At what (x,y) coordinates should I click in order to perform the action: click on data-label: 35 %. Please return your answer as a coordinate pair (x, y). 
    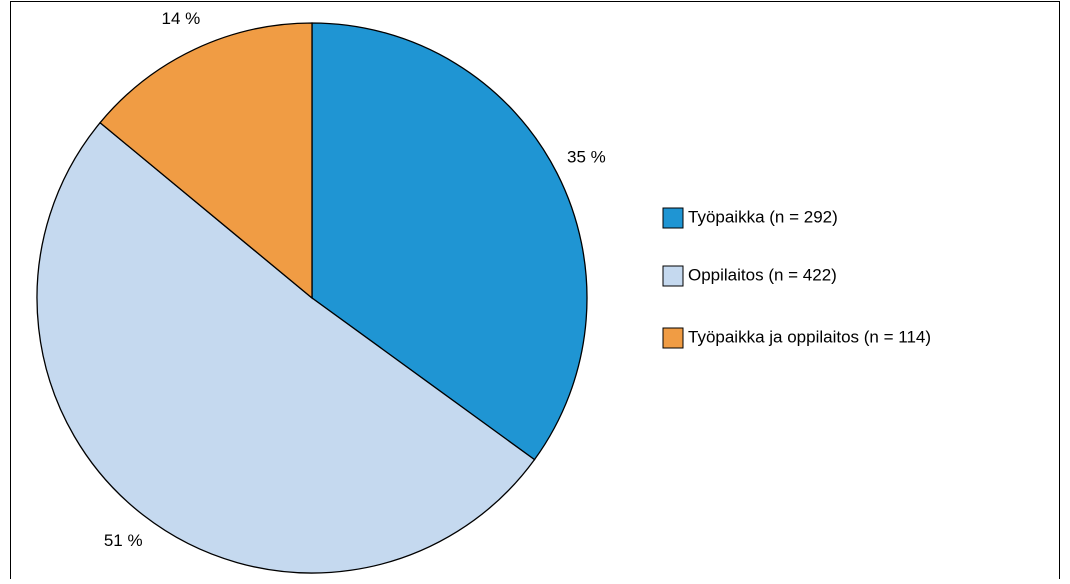
    Looking at the image, I should click on (586, 157).